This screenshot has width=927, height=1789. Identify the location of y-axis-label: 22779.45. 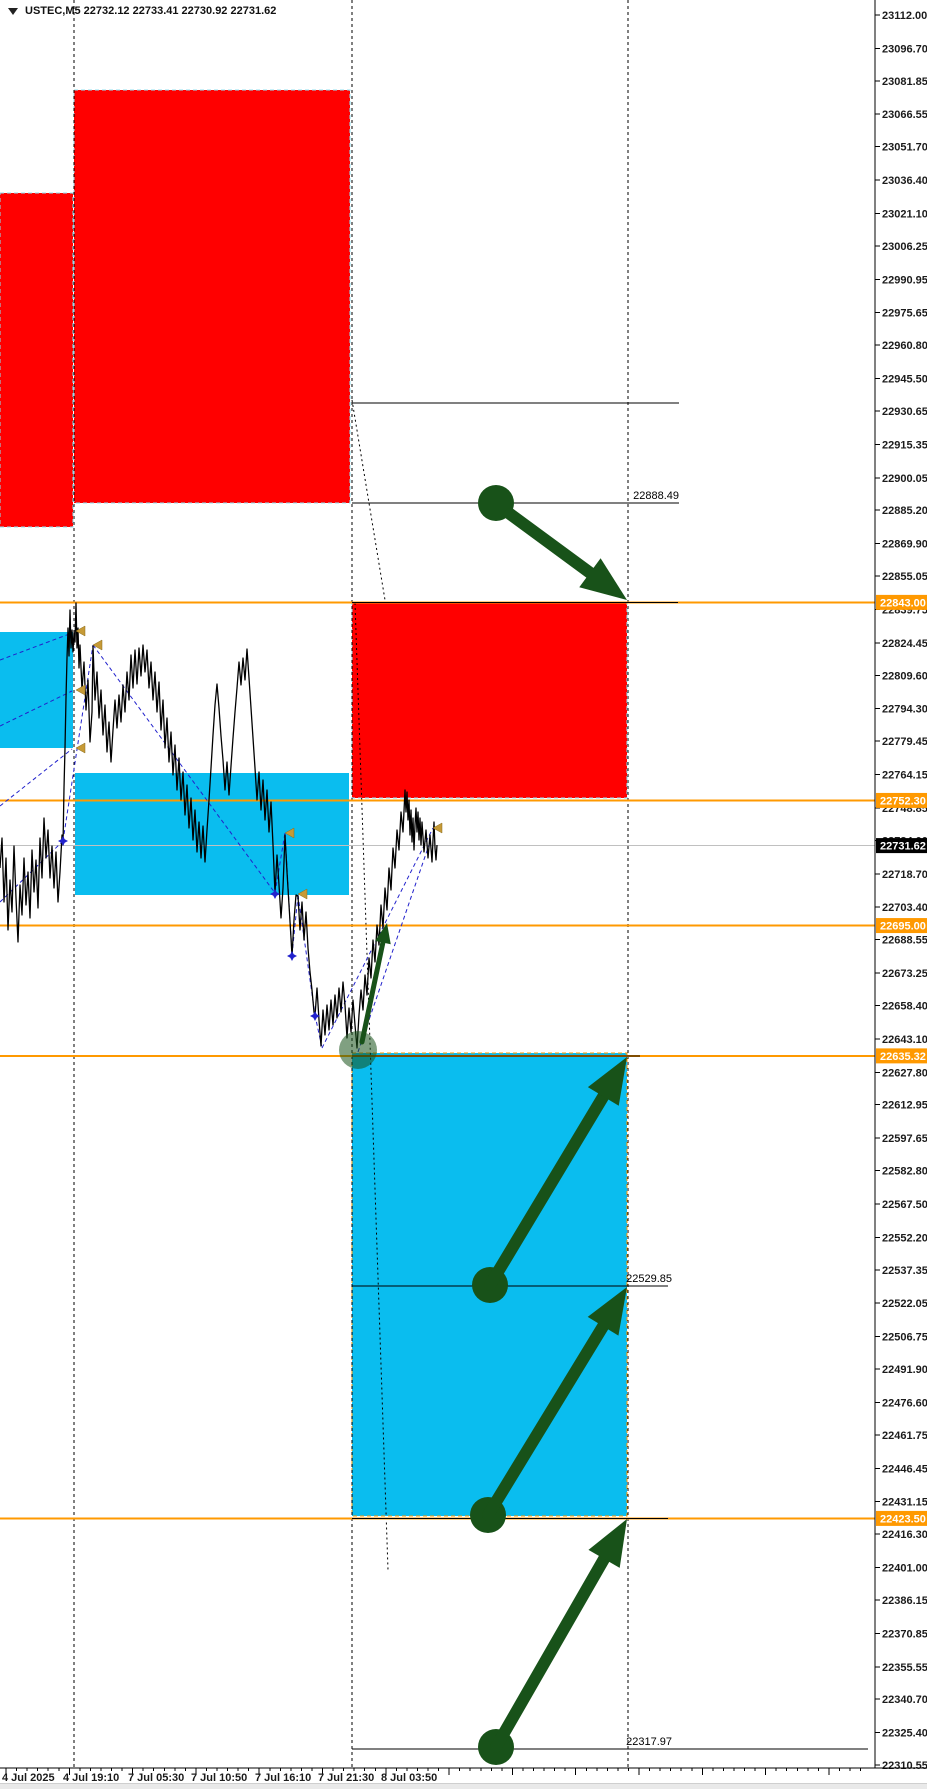
(904, 742).